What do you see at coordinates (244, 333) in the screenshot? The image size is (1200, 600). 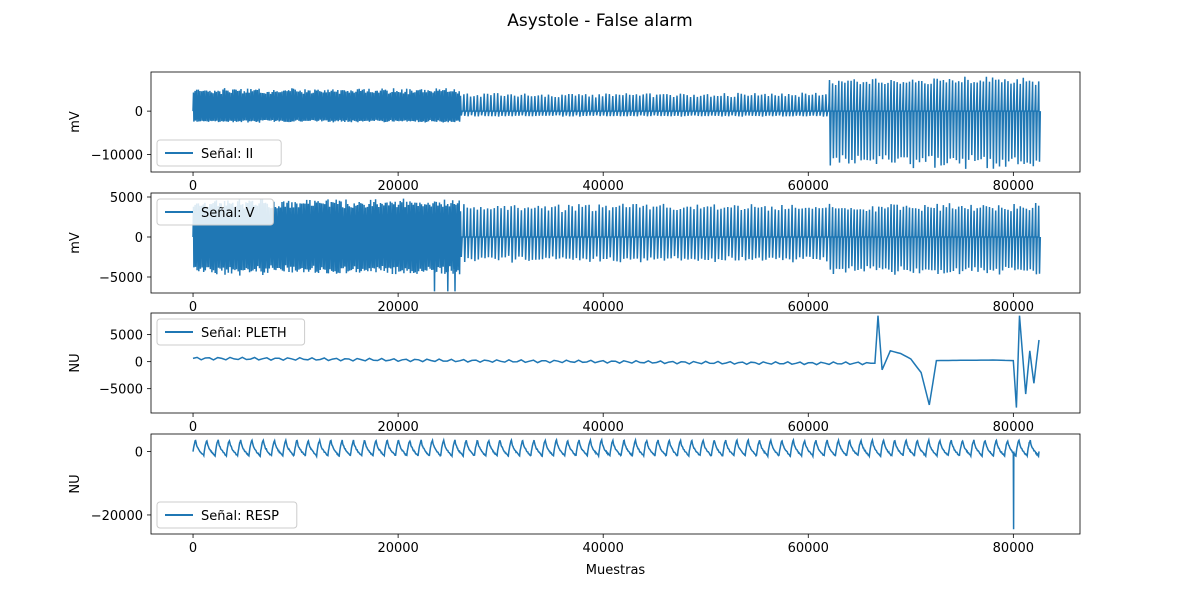 I see `legend-label: Señal: PLETH` at bounding box center [244, 333].